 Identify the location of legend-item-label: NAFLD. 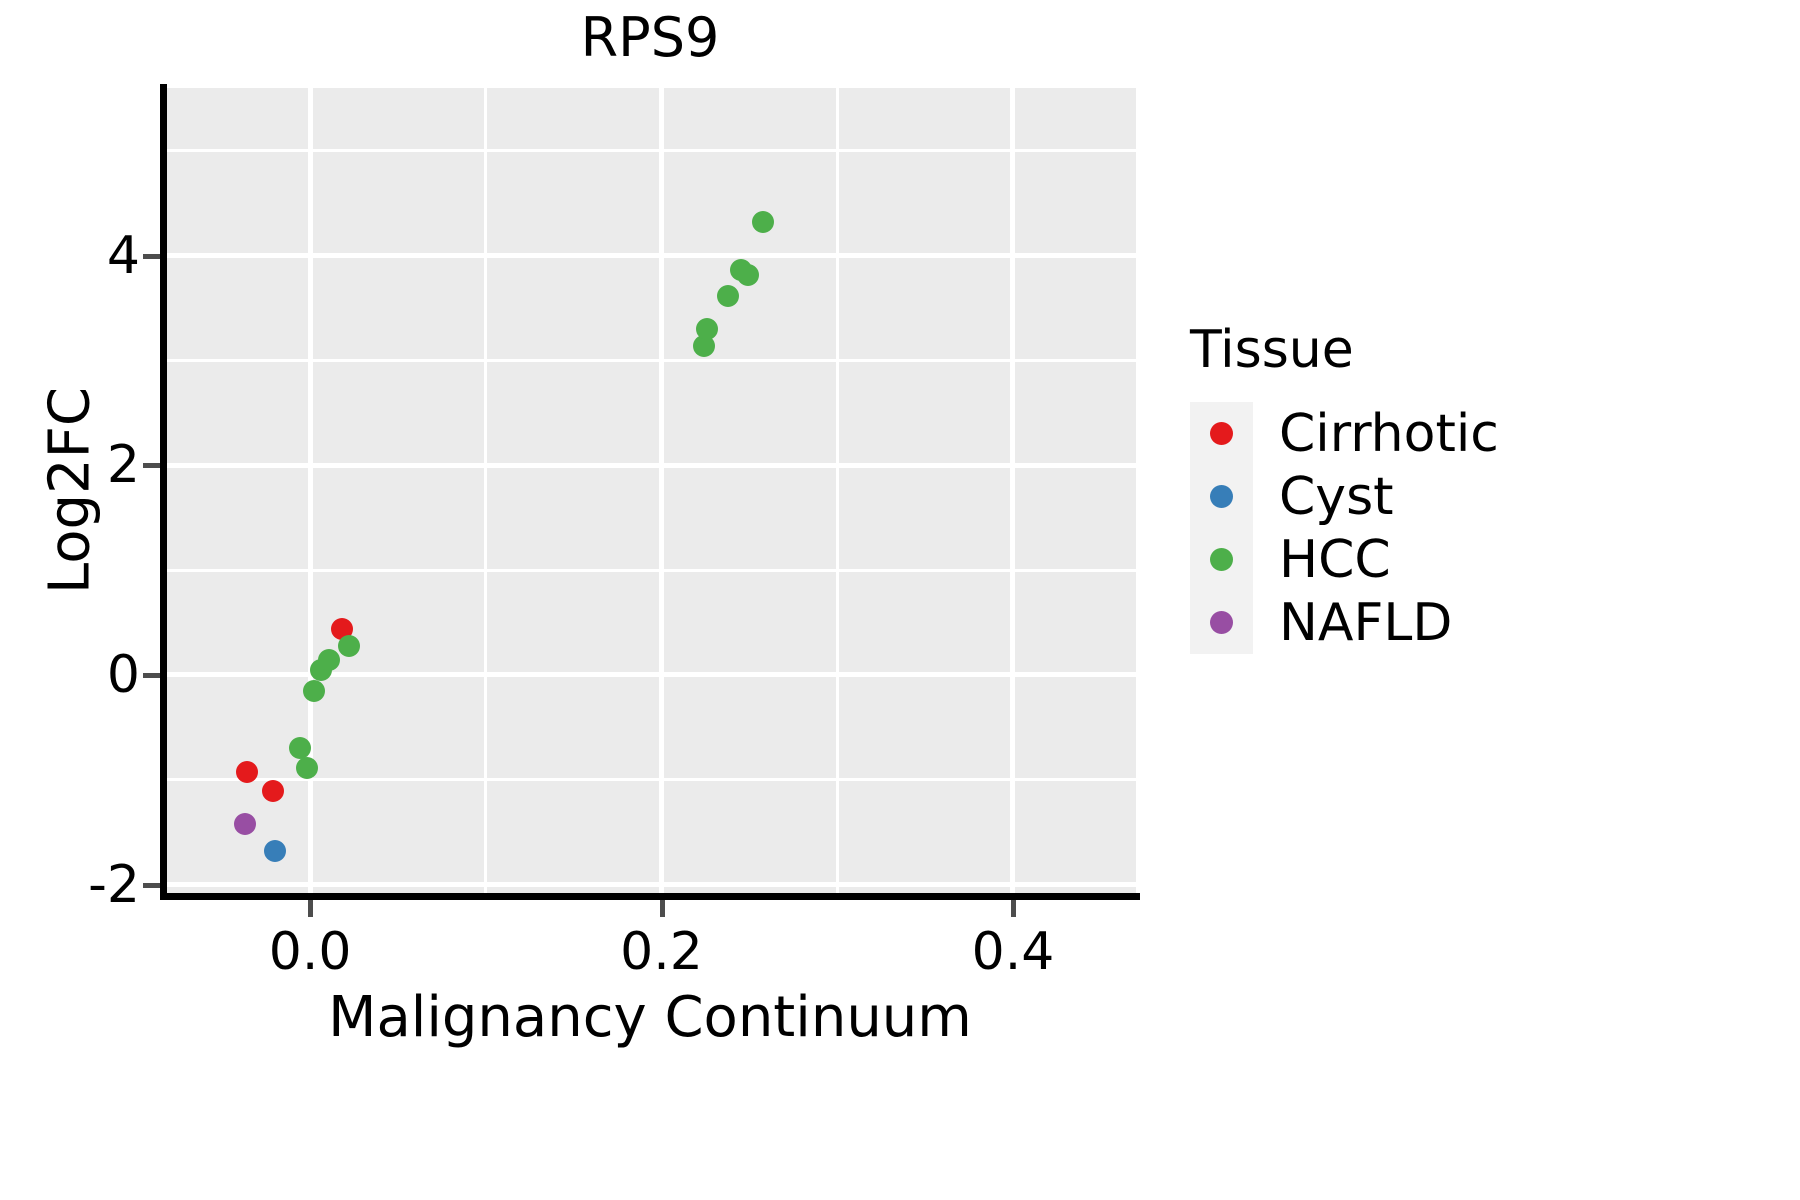
(1366, 622).